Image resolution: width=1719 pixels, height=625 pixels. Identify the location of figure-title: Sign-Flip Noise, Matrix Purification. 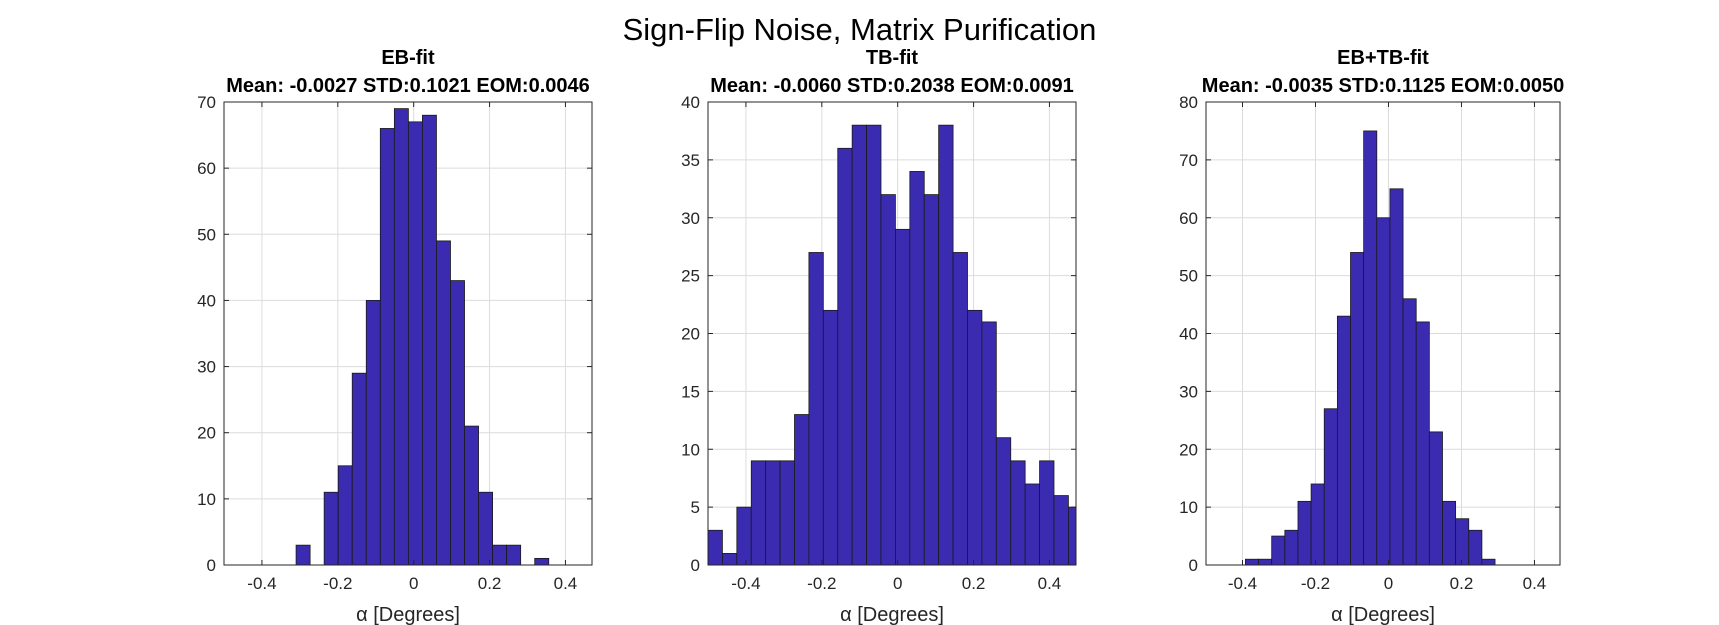
(859, 29).